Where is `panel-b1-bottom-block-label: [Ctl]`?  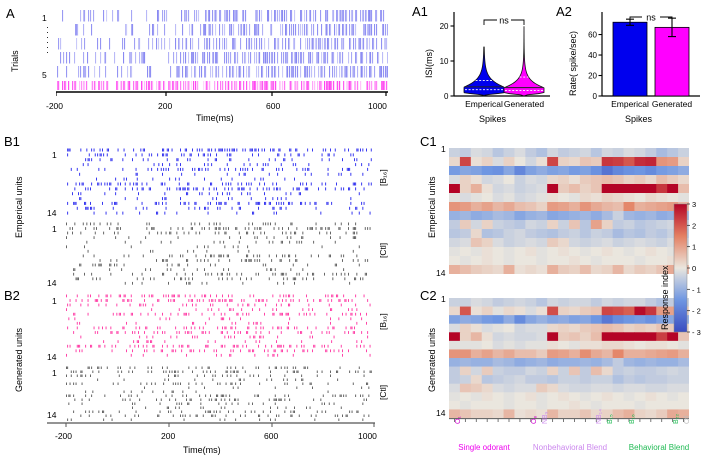
panel-b1-bottom-block-label: [Ctl] is located at coordinates (385, 255).